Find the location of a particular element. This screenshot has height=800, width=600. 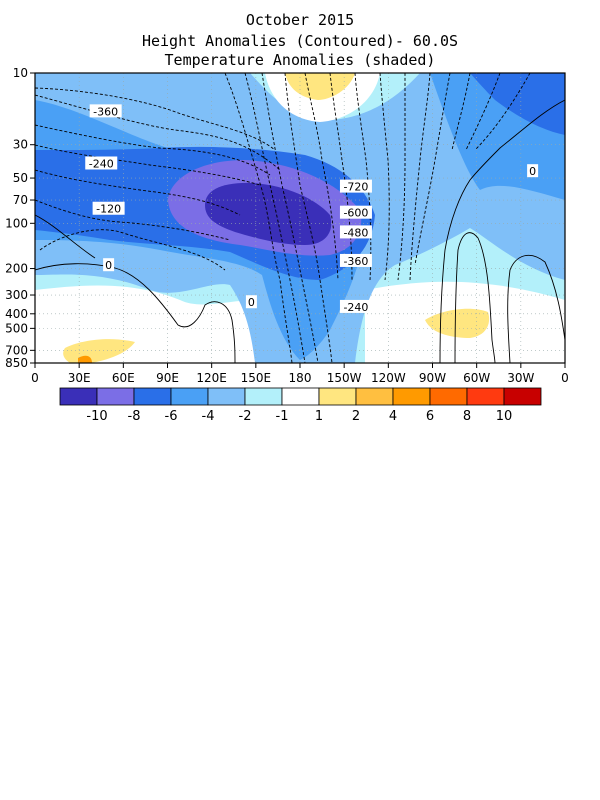

chart-subtitle-height: Height Anomalies (Contoured)- 60.0S is located at coordinates (300, 41).